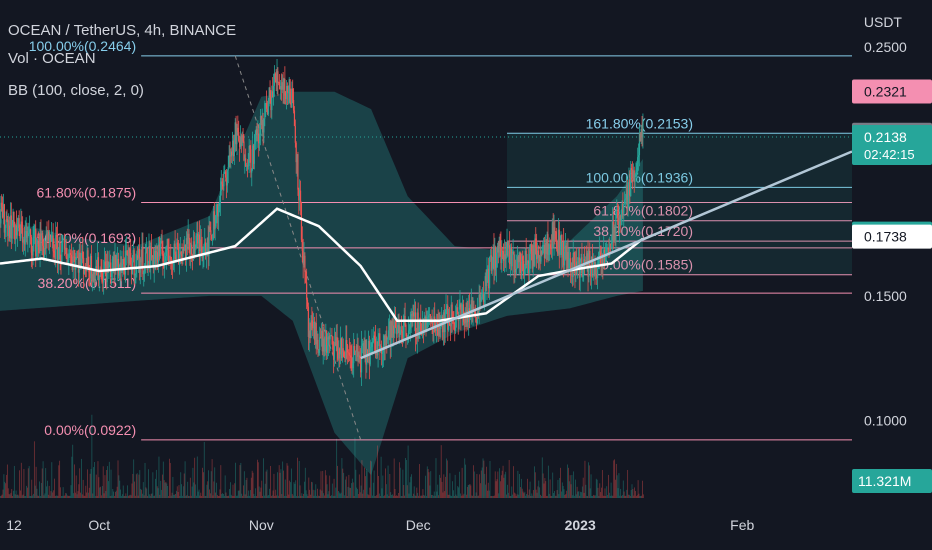 Image resolution: width=932 pixels, height=550 pixels. Describe the element at coordinates (76, 90) in the screenshot. I see `bb-legend: BB (100, close, 2, 0)` at that location.